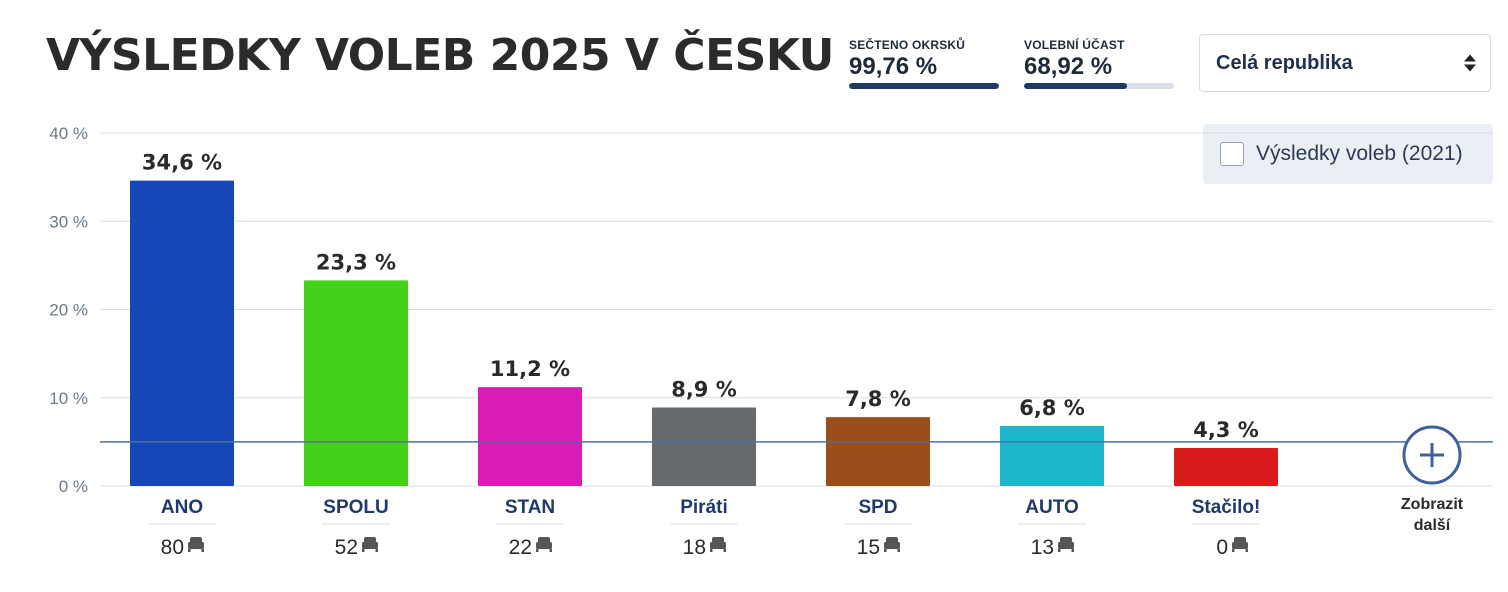 This screenshot has height=592, width=1508. I want to click on show-more-label-line2: další, so click(1432, 525).